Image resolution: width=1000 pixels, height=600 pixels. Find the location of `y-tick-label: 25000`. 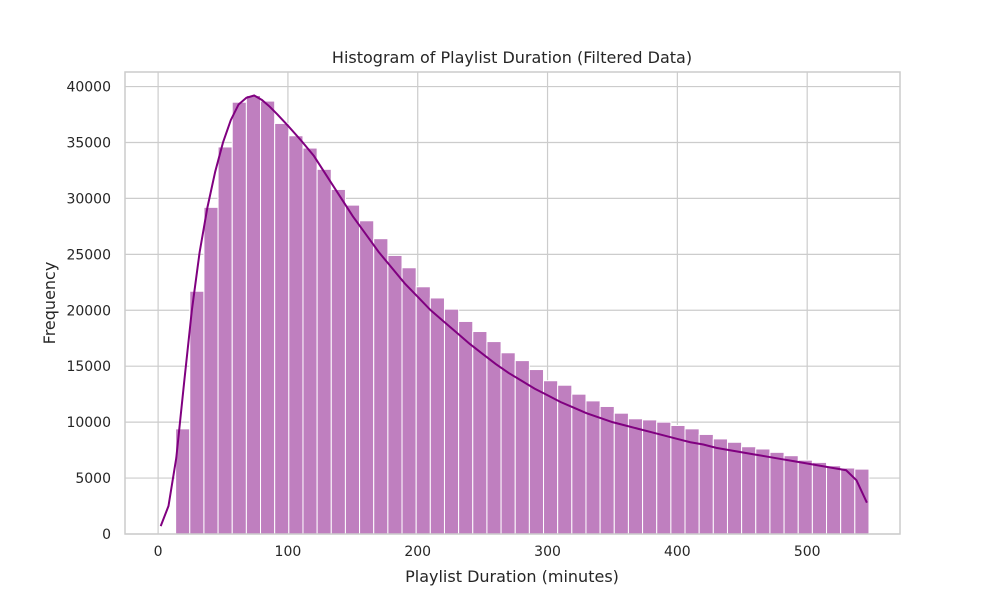

y-tick-label: 25000 is located at coordinates (88, 255).